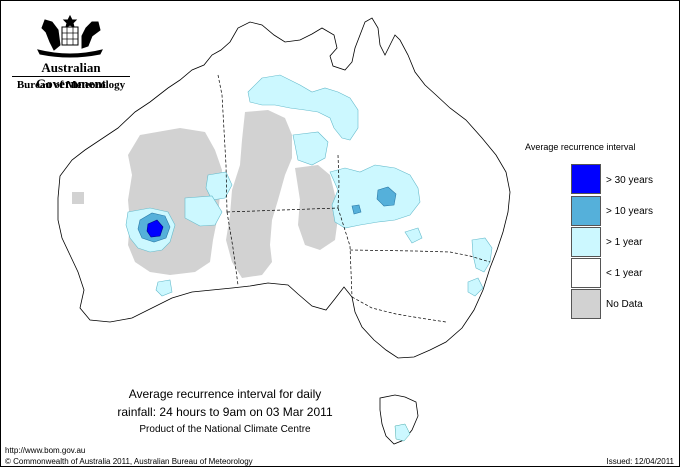  What do you see at coordinates (640, 461) in the screenshot?
I see `issued-date: Issued: 12/04/2011` at bounding box center [640, 461].